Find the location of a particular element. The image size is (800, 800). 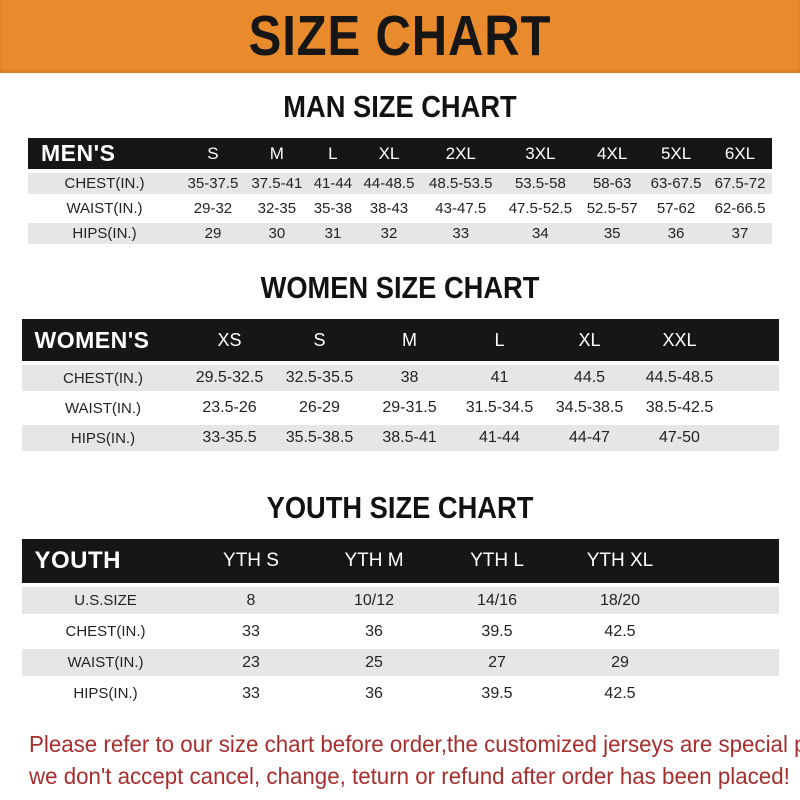

size-value-cell: 44.5-48.5 is located at coordinates (679, 378).